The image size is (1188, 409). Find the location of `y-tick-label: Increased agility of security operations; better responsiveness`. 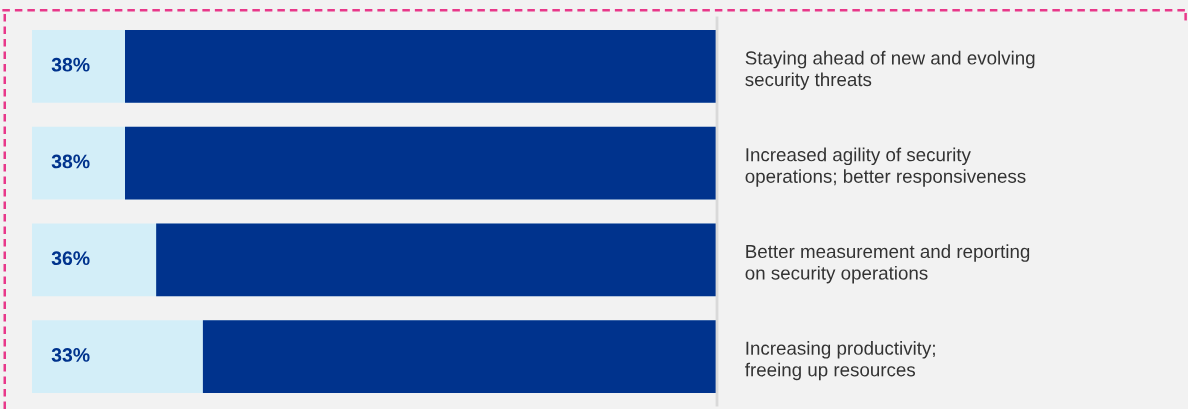

y-tick-label: Increased agility of security operations; better responsiveness is located at coordinates (885, 167).